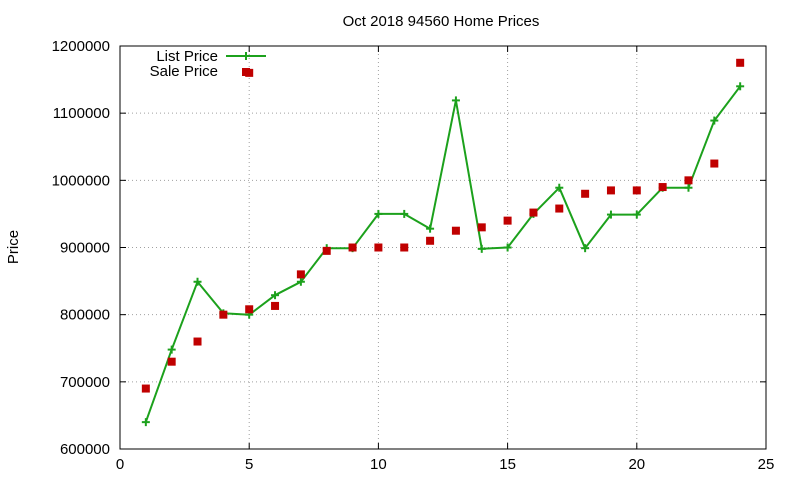 This screenshot has height=480, width=800. Describe the element at coordinates (81, 113) in the screenshot. I see `y-tick-label: 1100000` at that location.